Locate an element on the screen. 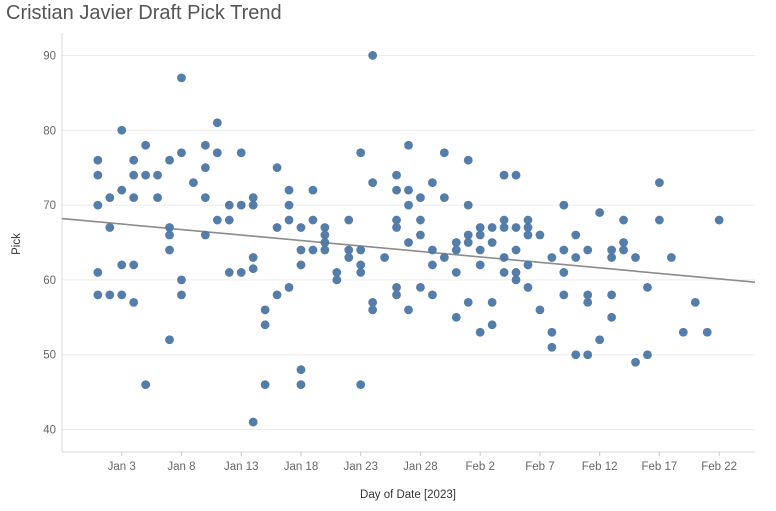 The height and width of the screenshot is (511, 776). x-tick-label: Jan 28 is located at coordinates (420, 467).